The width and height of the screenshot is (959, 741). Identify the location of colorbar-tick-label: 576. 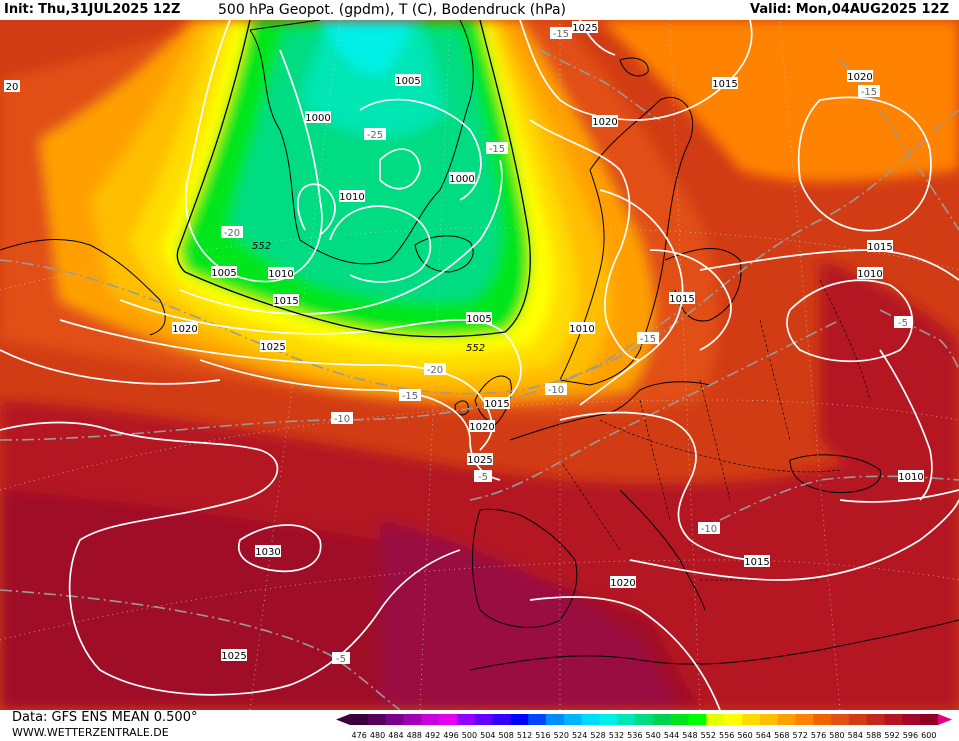
(818, 735).